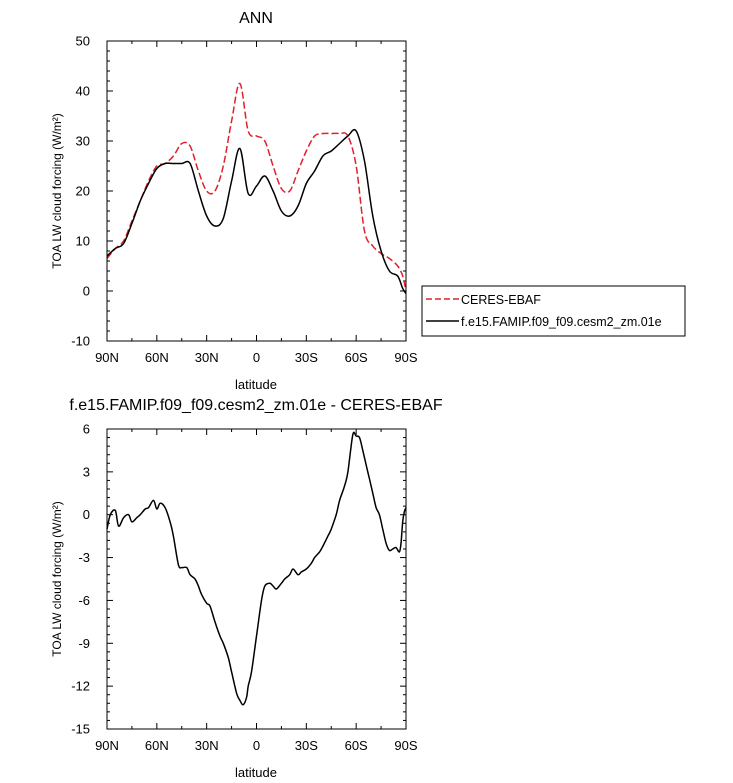  I want to click on top-x-tick-label: 0, so click(256, 357).